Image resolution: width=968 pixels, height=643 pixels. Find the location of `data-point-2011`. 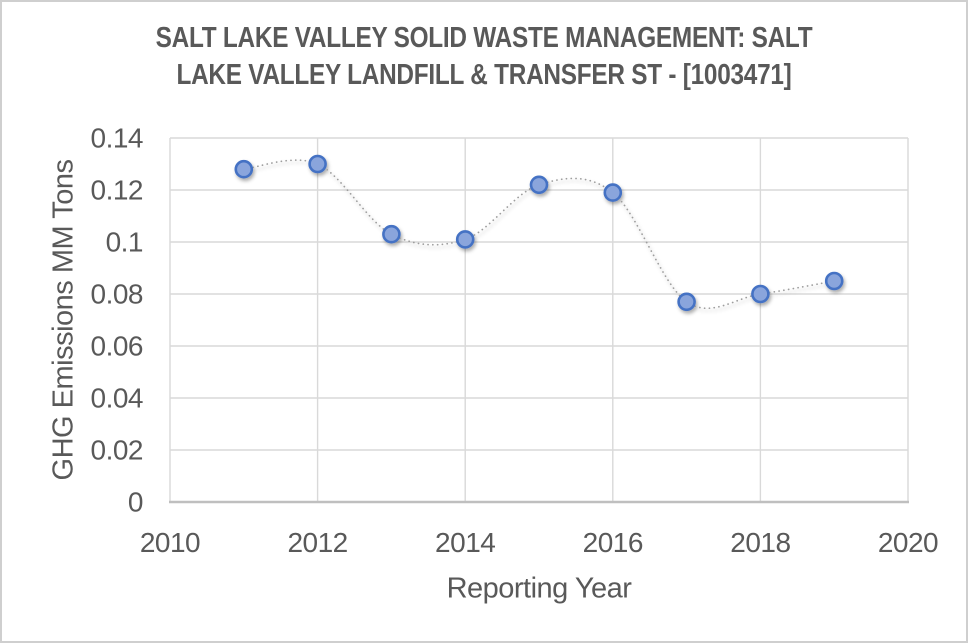

data-point-2011 is located at coordinates (244, 169).